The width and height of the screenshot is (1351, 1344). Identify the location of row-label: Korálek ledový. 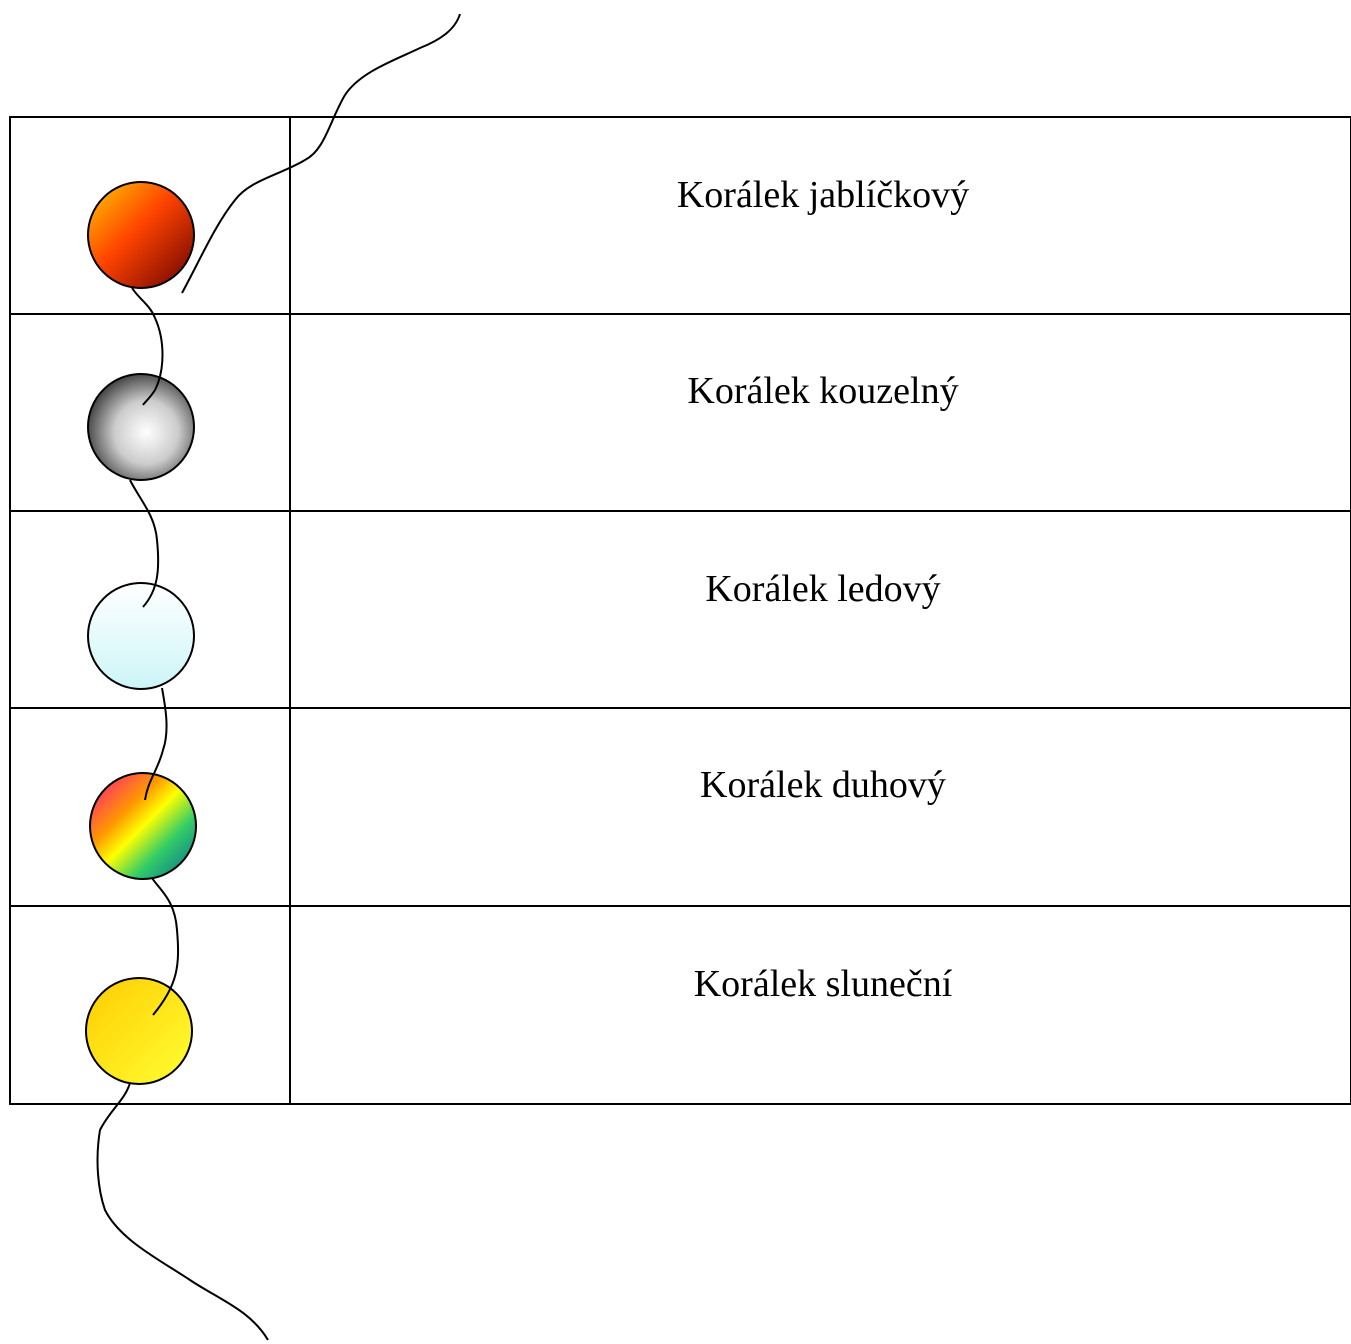
(822, 589).